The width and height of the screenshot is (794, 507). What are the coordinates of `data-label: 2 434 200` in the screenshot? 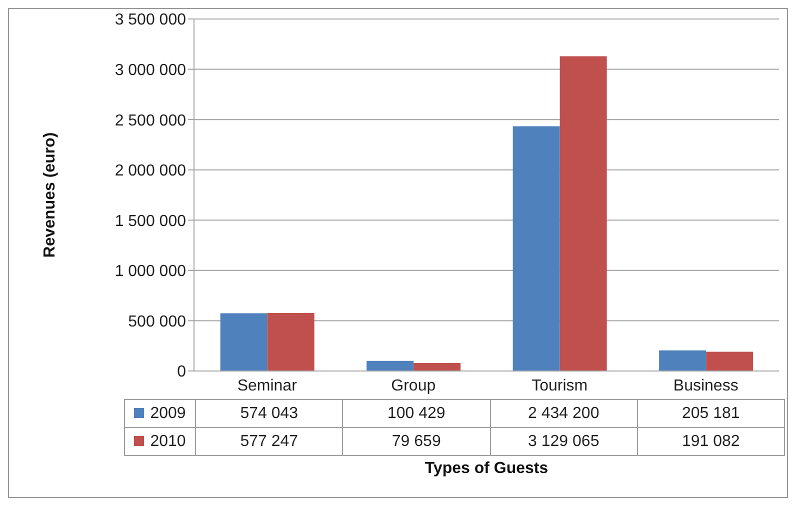 It's located at (564, 414).